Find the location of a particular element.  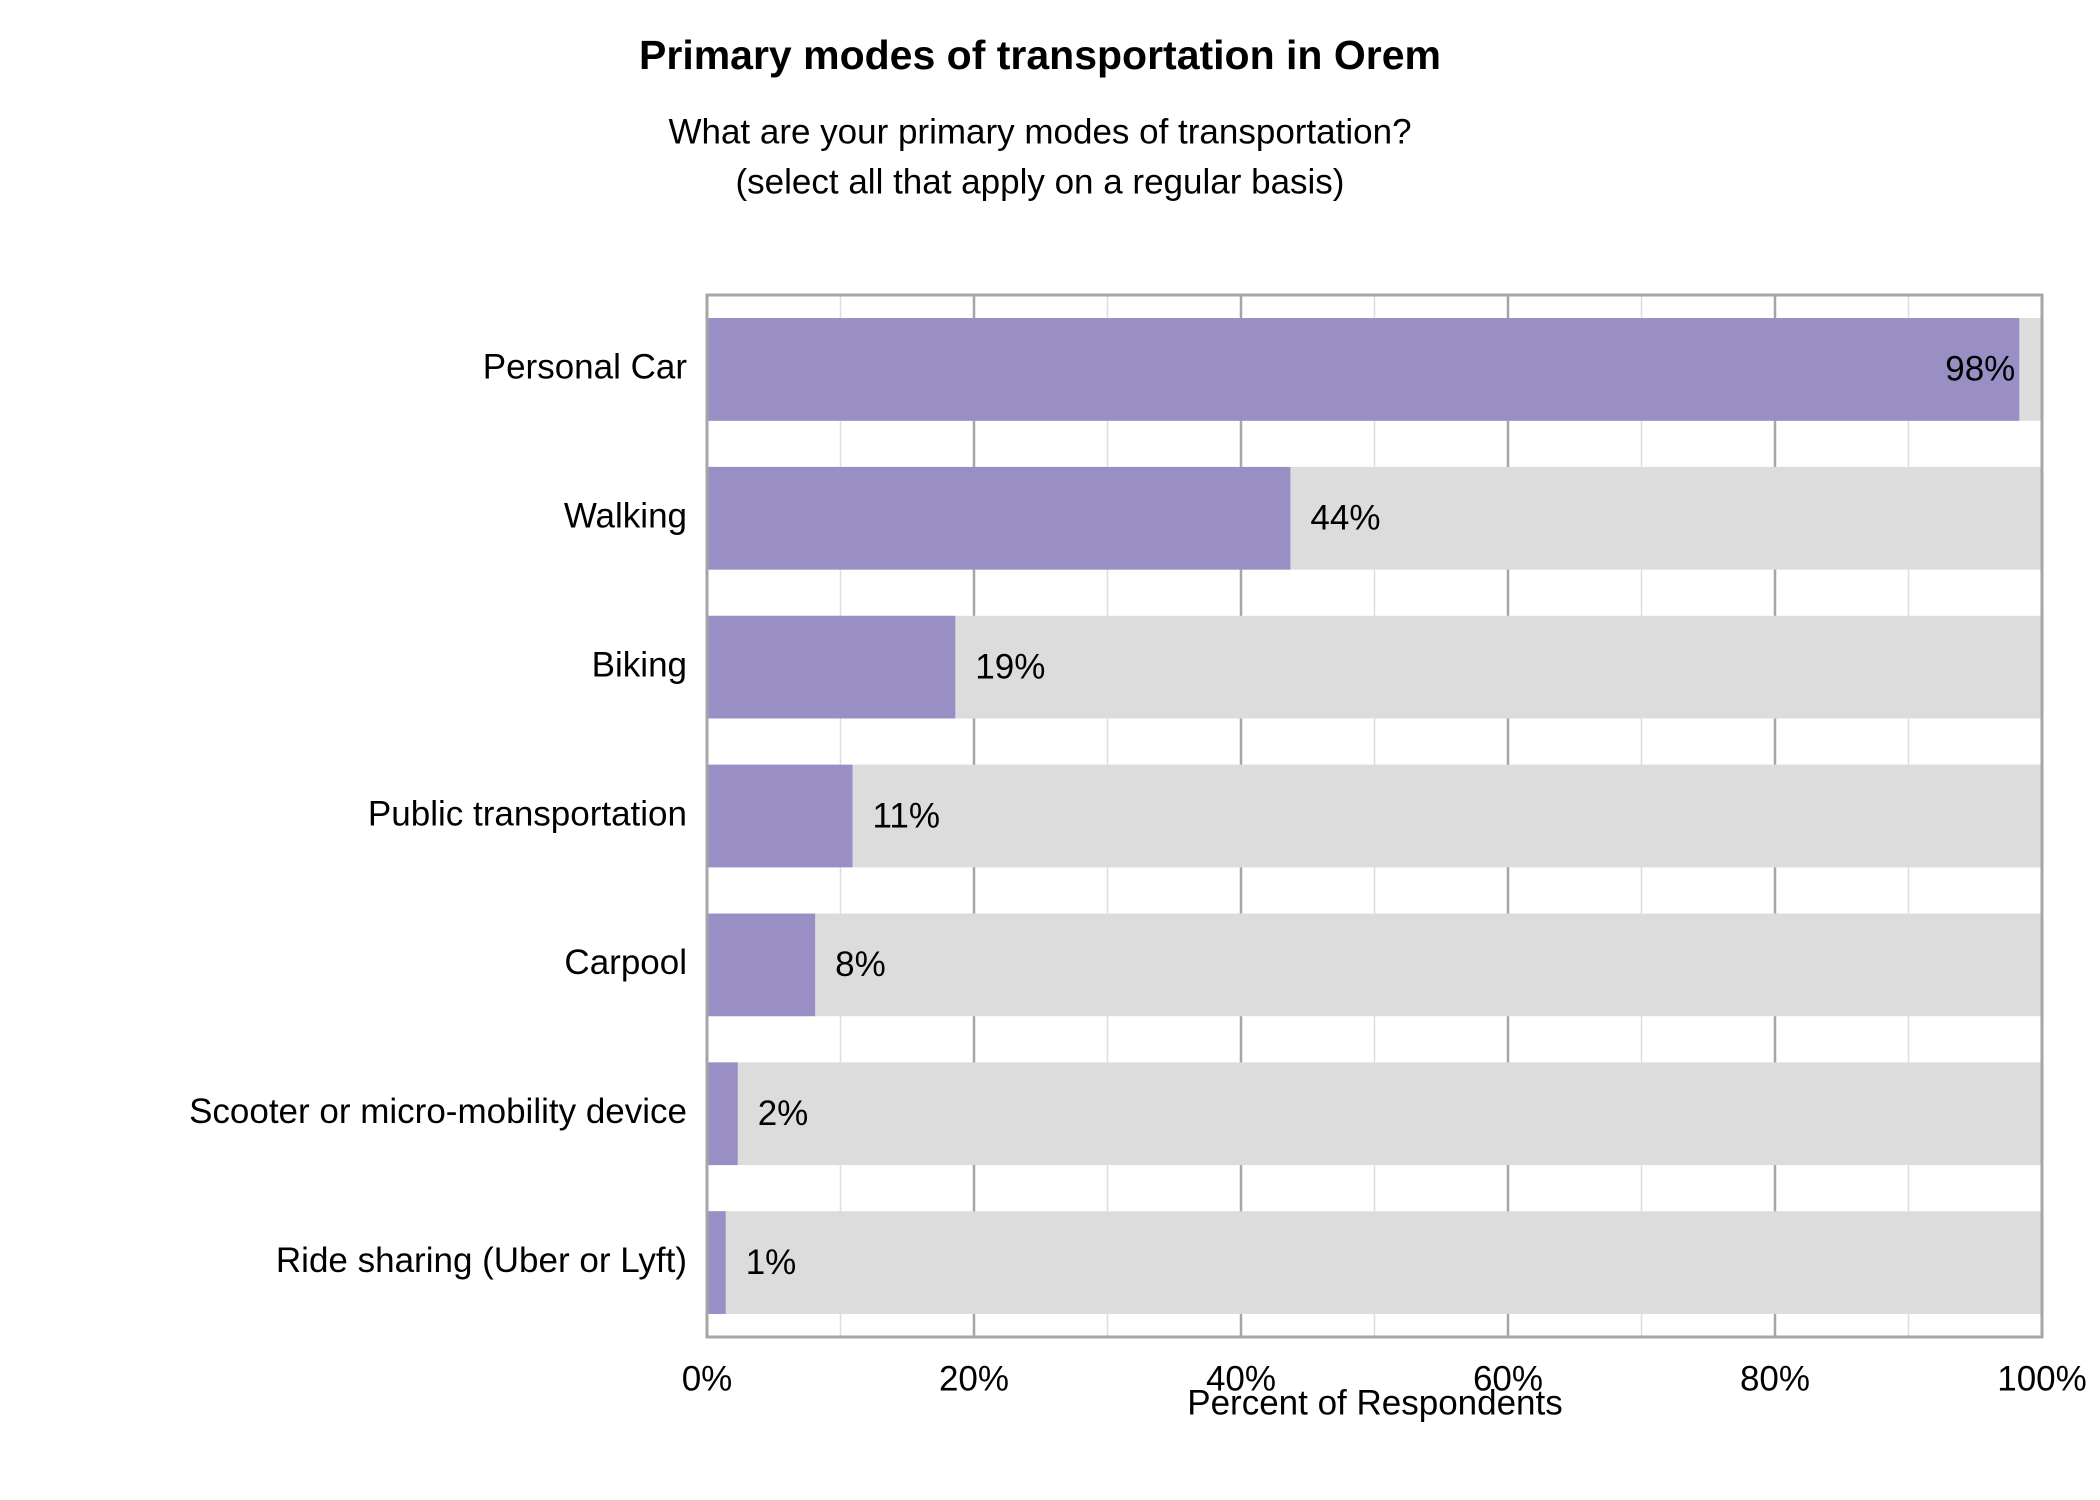

value-label: 11% is located at coordinates (906, 815).